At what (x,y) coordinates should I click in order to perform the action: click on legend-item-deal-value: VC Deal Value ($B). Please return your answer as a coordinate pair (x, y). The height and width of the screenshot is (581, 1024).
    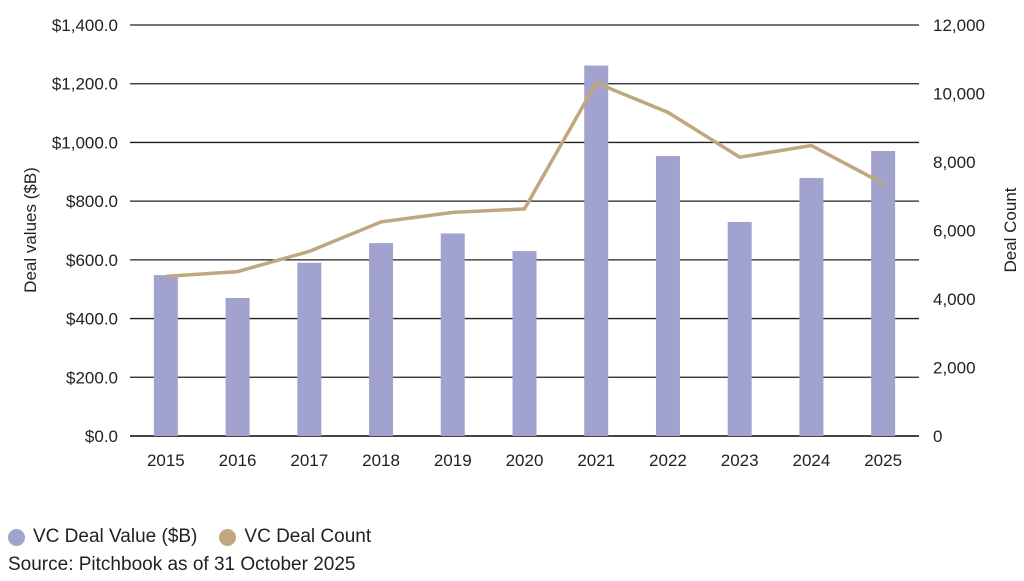
    Looking at the image, I should click on (102, 537).